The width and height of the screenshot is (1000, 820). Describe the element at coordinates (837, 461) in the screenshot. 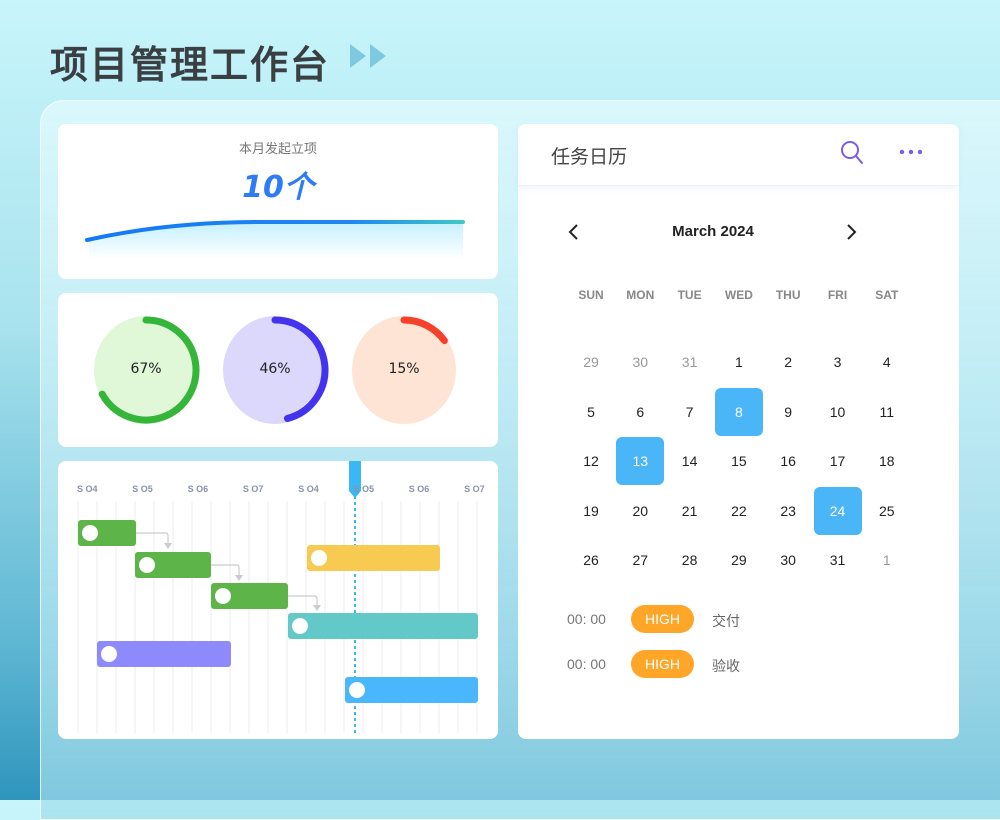

I see `calendar-day: 17` at that location.